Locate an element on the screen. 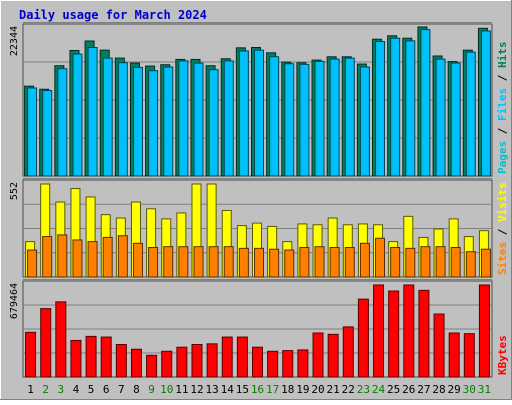  x-tick-label-day-22: 22 is located at coordinates (348, 389).